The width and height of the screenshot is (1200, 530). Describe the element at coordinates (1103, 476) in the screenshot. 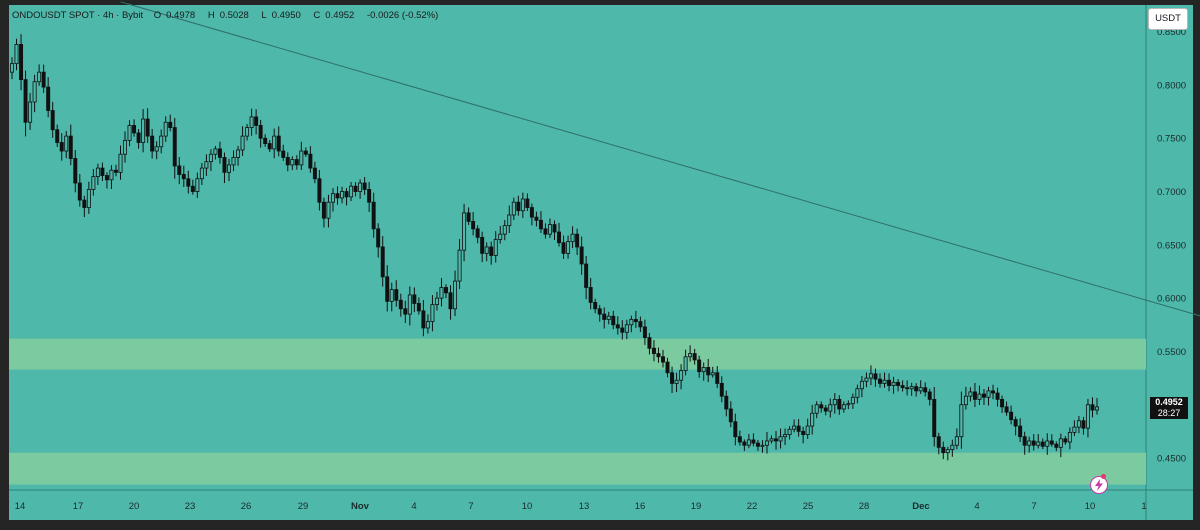

I see `notification-dot` at that location.